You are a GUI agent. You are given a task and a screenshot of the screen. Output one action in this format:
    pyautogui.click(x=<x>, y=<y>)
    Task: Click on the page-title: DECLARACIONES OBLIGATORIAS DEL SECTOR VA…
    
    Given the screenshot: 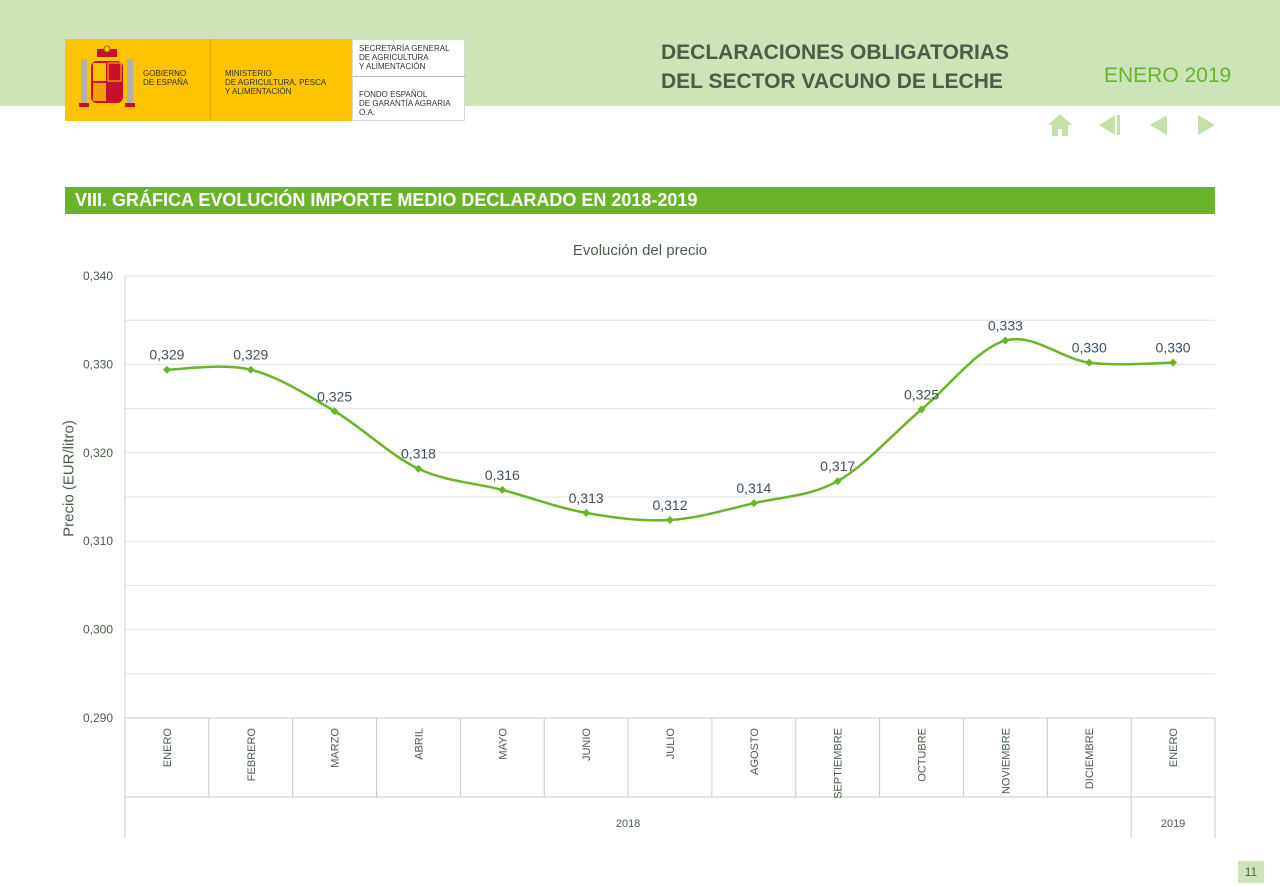 What is the action you would take?
    pyautogui.click(x=835, y=67)
    